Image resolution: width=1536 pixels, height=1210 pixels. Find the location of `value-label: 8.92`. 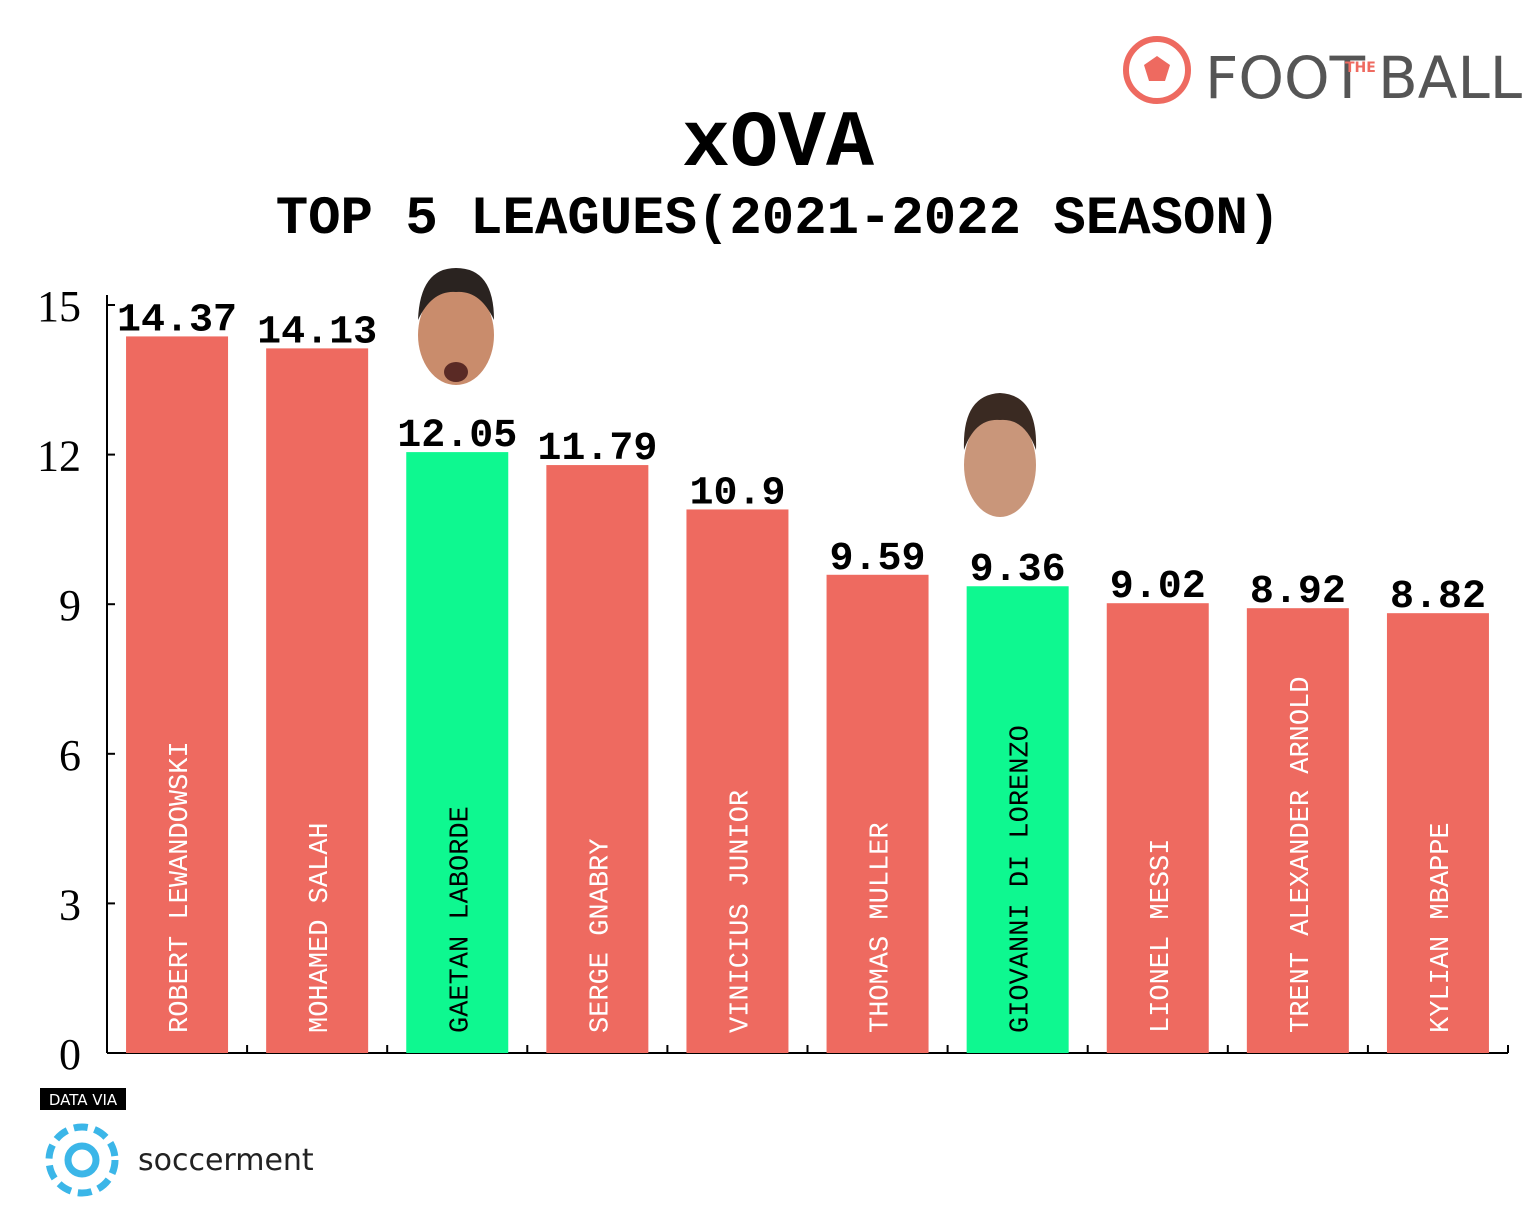

value-label: 8.92 is located at coordinates (1298, 592).